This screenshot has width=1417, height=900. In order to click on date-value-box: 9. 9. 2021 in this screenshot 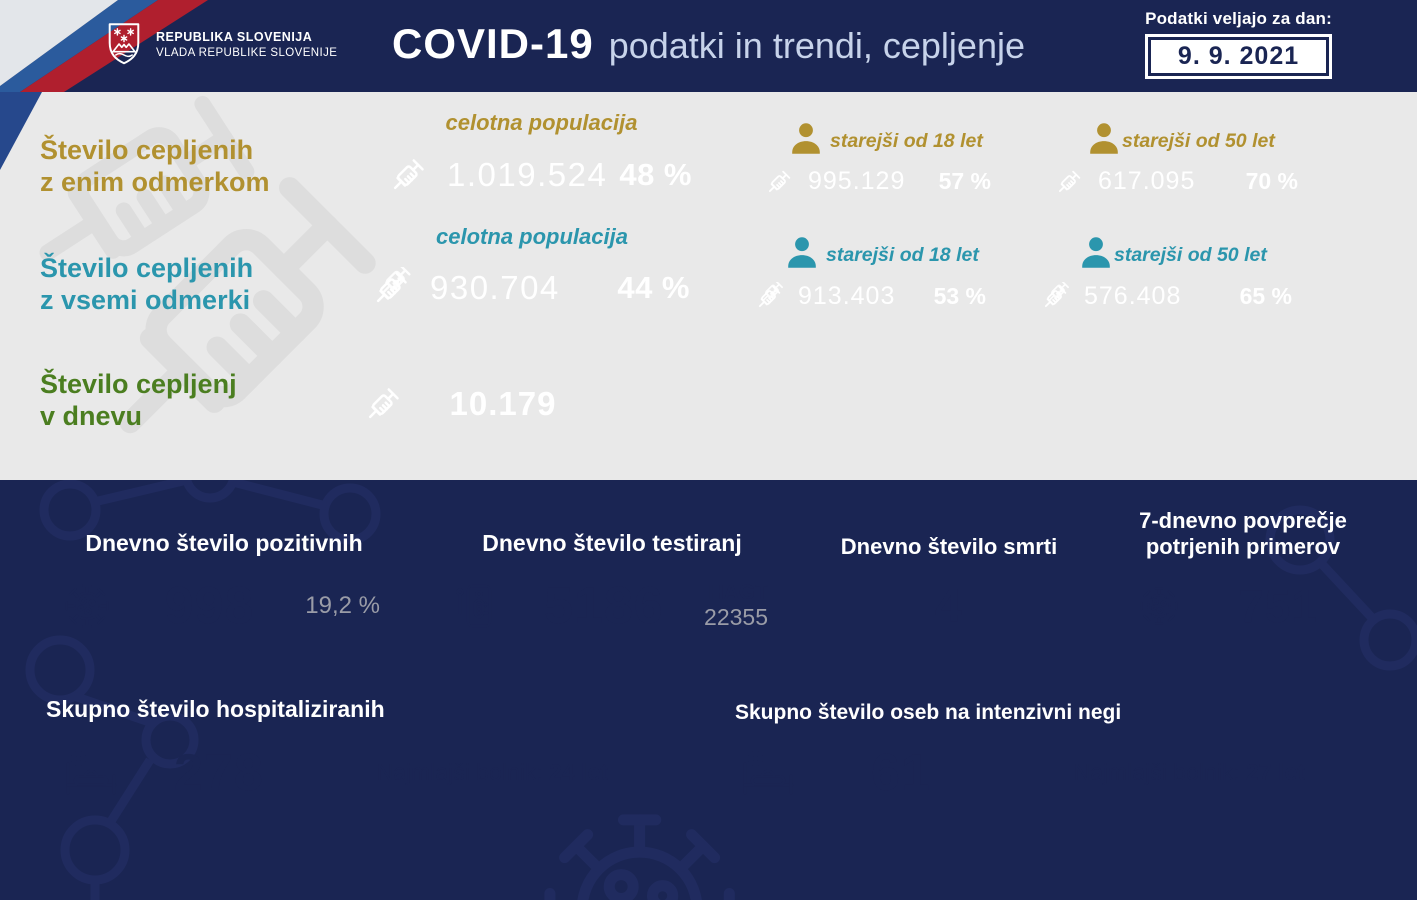, I will do `click(1238, 56)`.